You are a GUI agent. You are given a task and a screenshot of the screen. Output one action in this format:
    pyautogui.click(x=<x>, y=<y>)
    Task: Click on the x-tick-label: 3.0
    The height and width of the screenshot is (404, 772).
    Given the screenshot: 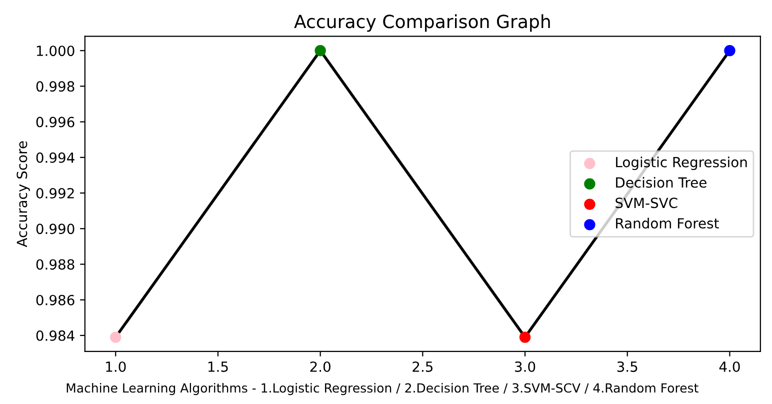 What is the action you would take?
    pyautogui.click(x=525, y=366)
    